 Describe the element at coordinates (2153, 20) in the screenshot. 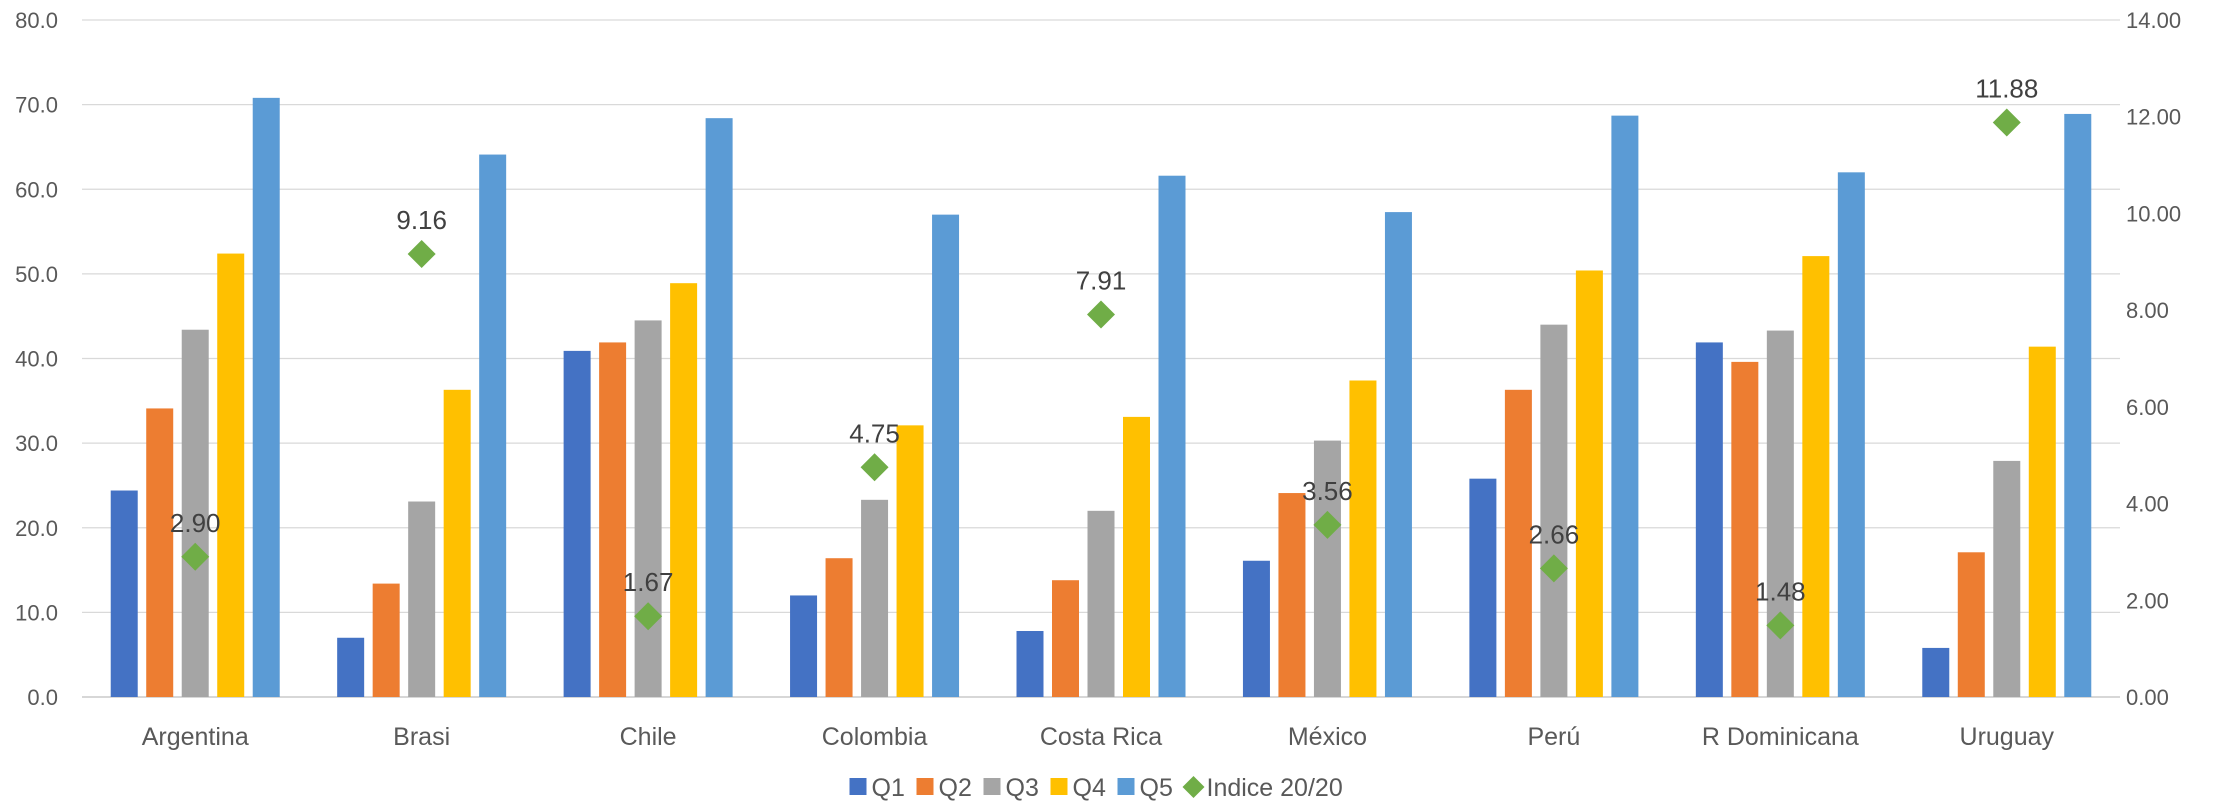

I see `right-axis-tick-label: 14.00` at that location.